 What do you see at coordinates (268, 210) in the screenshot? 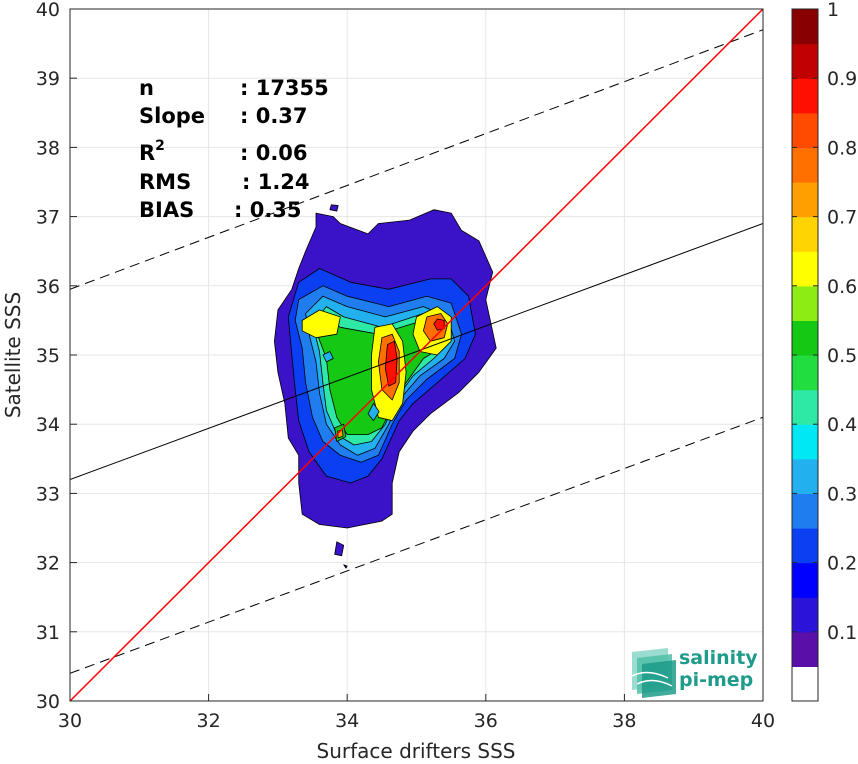
I see `stat-value: : 0.35` at bounding box center [268, 210].